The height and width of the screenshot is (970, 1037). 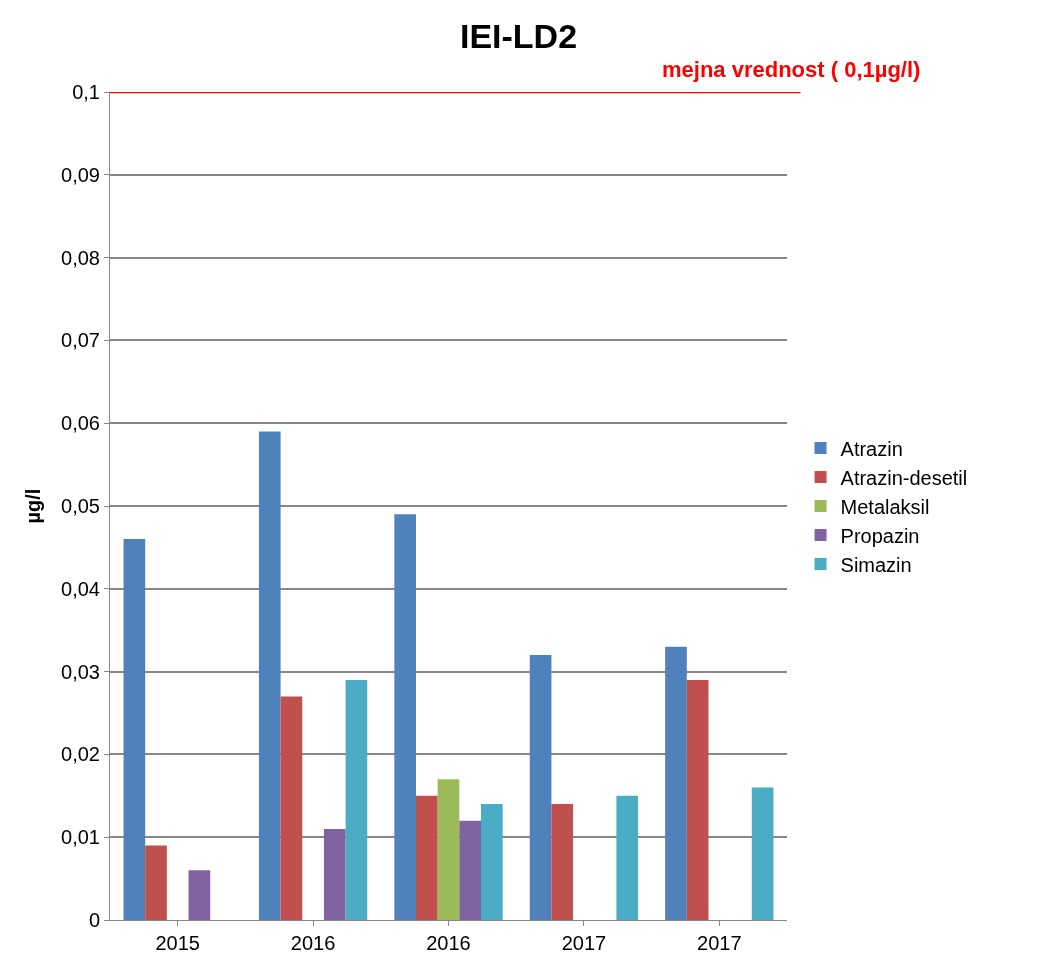 I want to click on y-axis-title: µg/l, so click(x=32, y=506).